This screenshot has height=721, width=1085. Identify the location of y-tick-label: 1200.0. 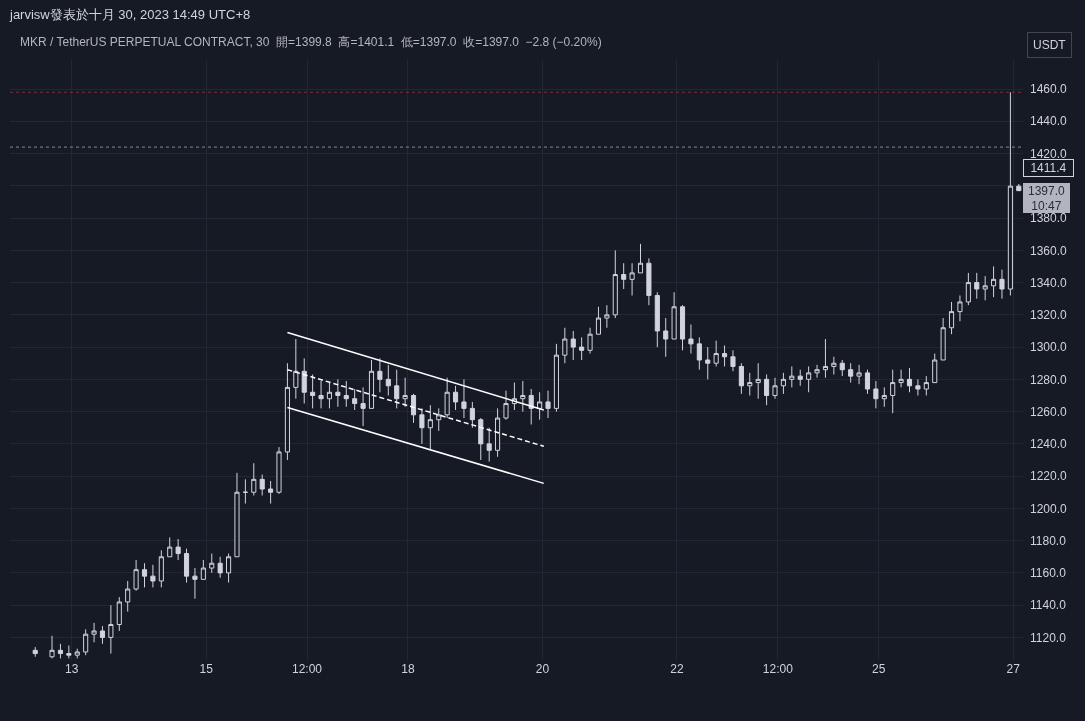
(1049, 508).